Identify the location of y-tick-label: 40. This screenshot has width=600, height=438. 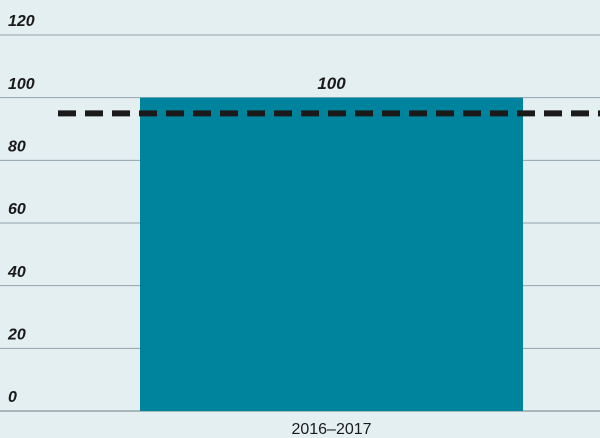
(16, 272).